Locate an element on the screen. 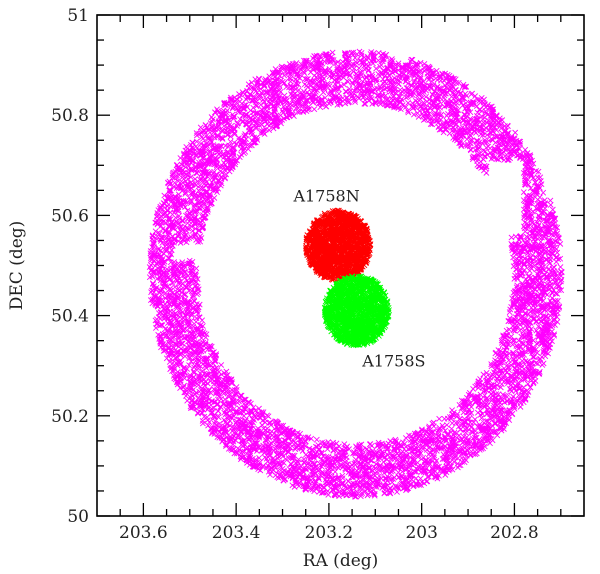 The image size is (600, 574). x-tick-label: 203.2 is located at coordinates (329, 533).